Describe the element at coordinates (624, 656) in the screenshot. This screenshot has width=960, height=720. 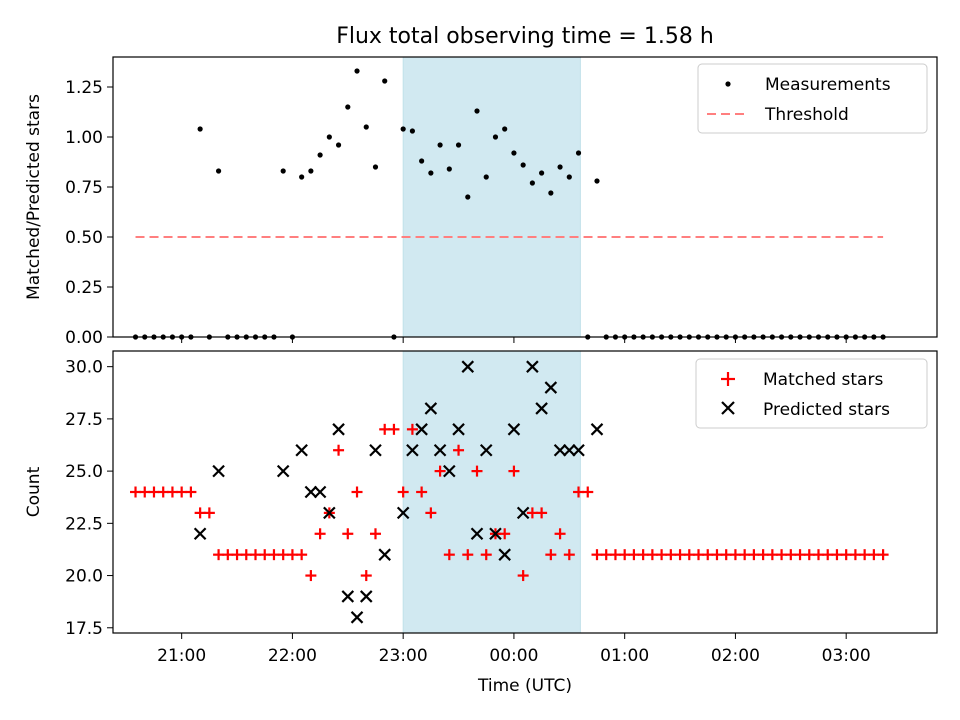
I see `x-tick-label: 01:00` at that location.